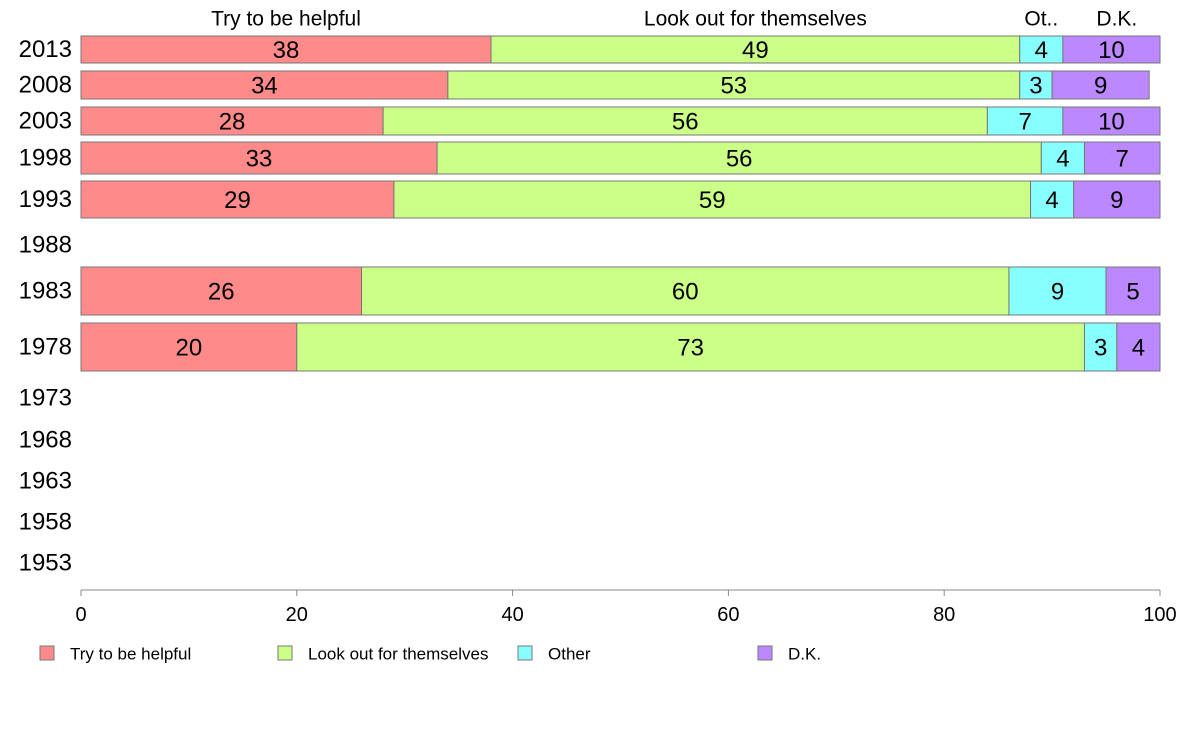 The width and height of the screenshot is (1188, 736). I want to click on legend-item-3: Other, so click(554, 654).